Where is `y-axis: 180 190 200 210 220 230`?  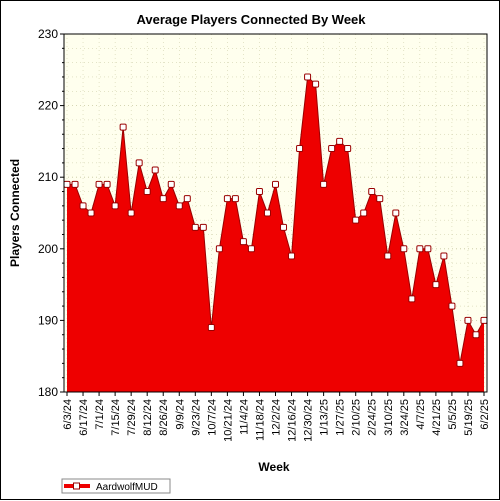
y-axis: 180 190 200 210 220 230 is located at coordinates (51, 213).